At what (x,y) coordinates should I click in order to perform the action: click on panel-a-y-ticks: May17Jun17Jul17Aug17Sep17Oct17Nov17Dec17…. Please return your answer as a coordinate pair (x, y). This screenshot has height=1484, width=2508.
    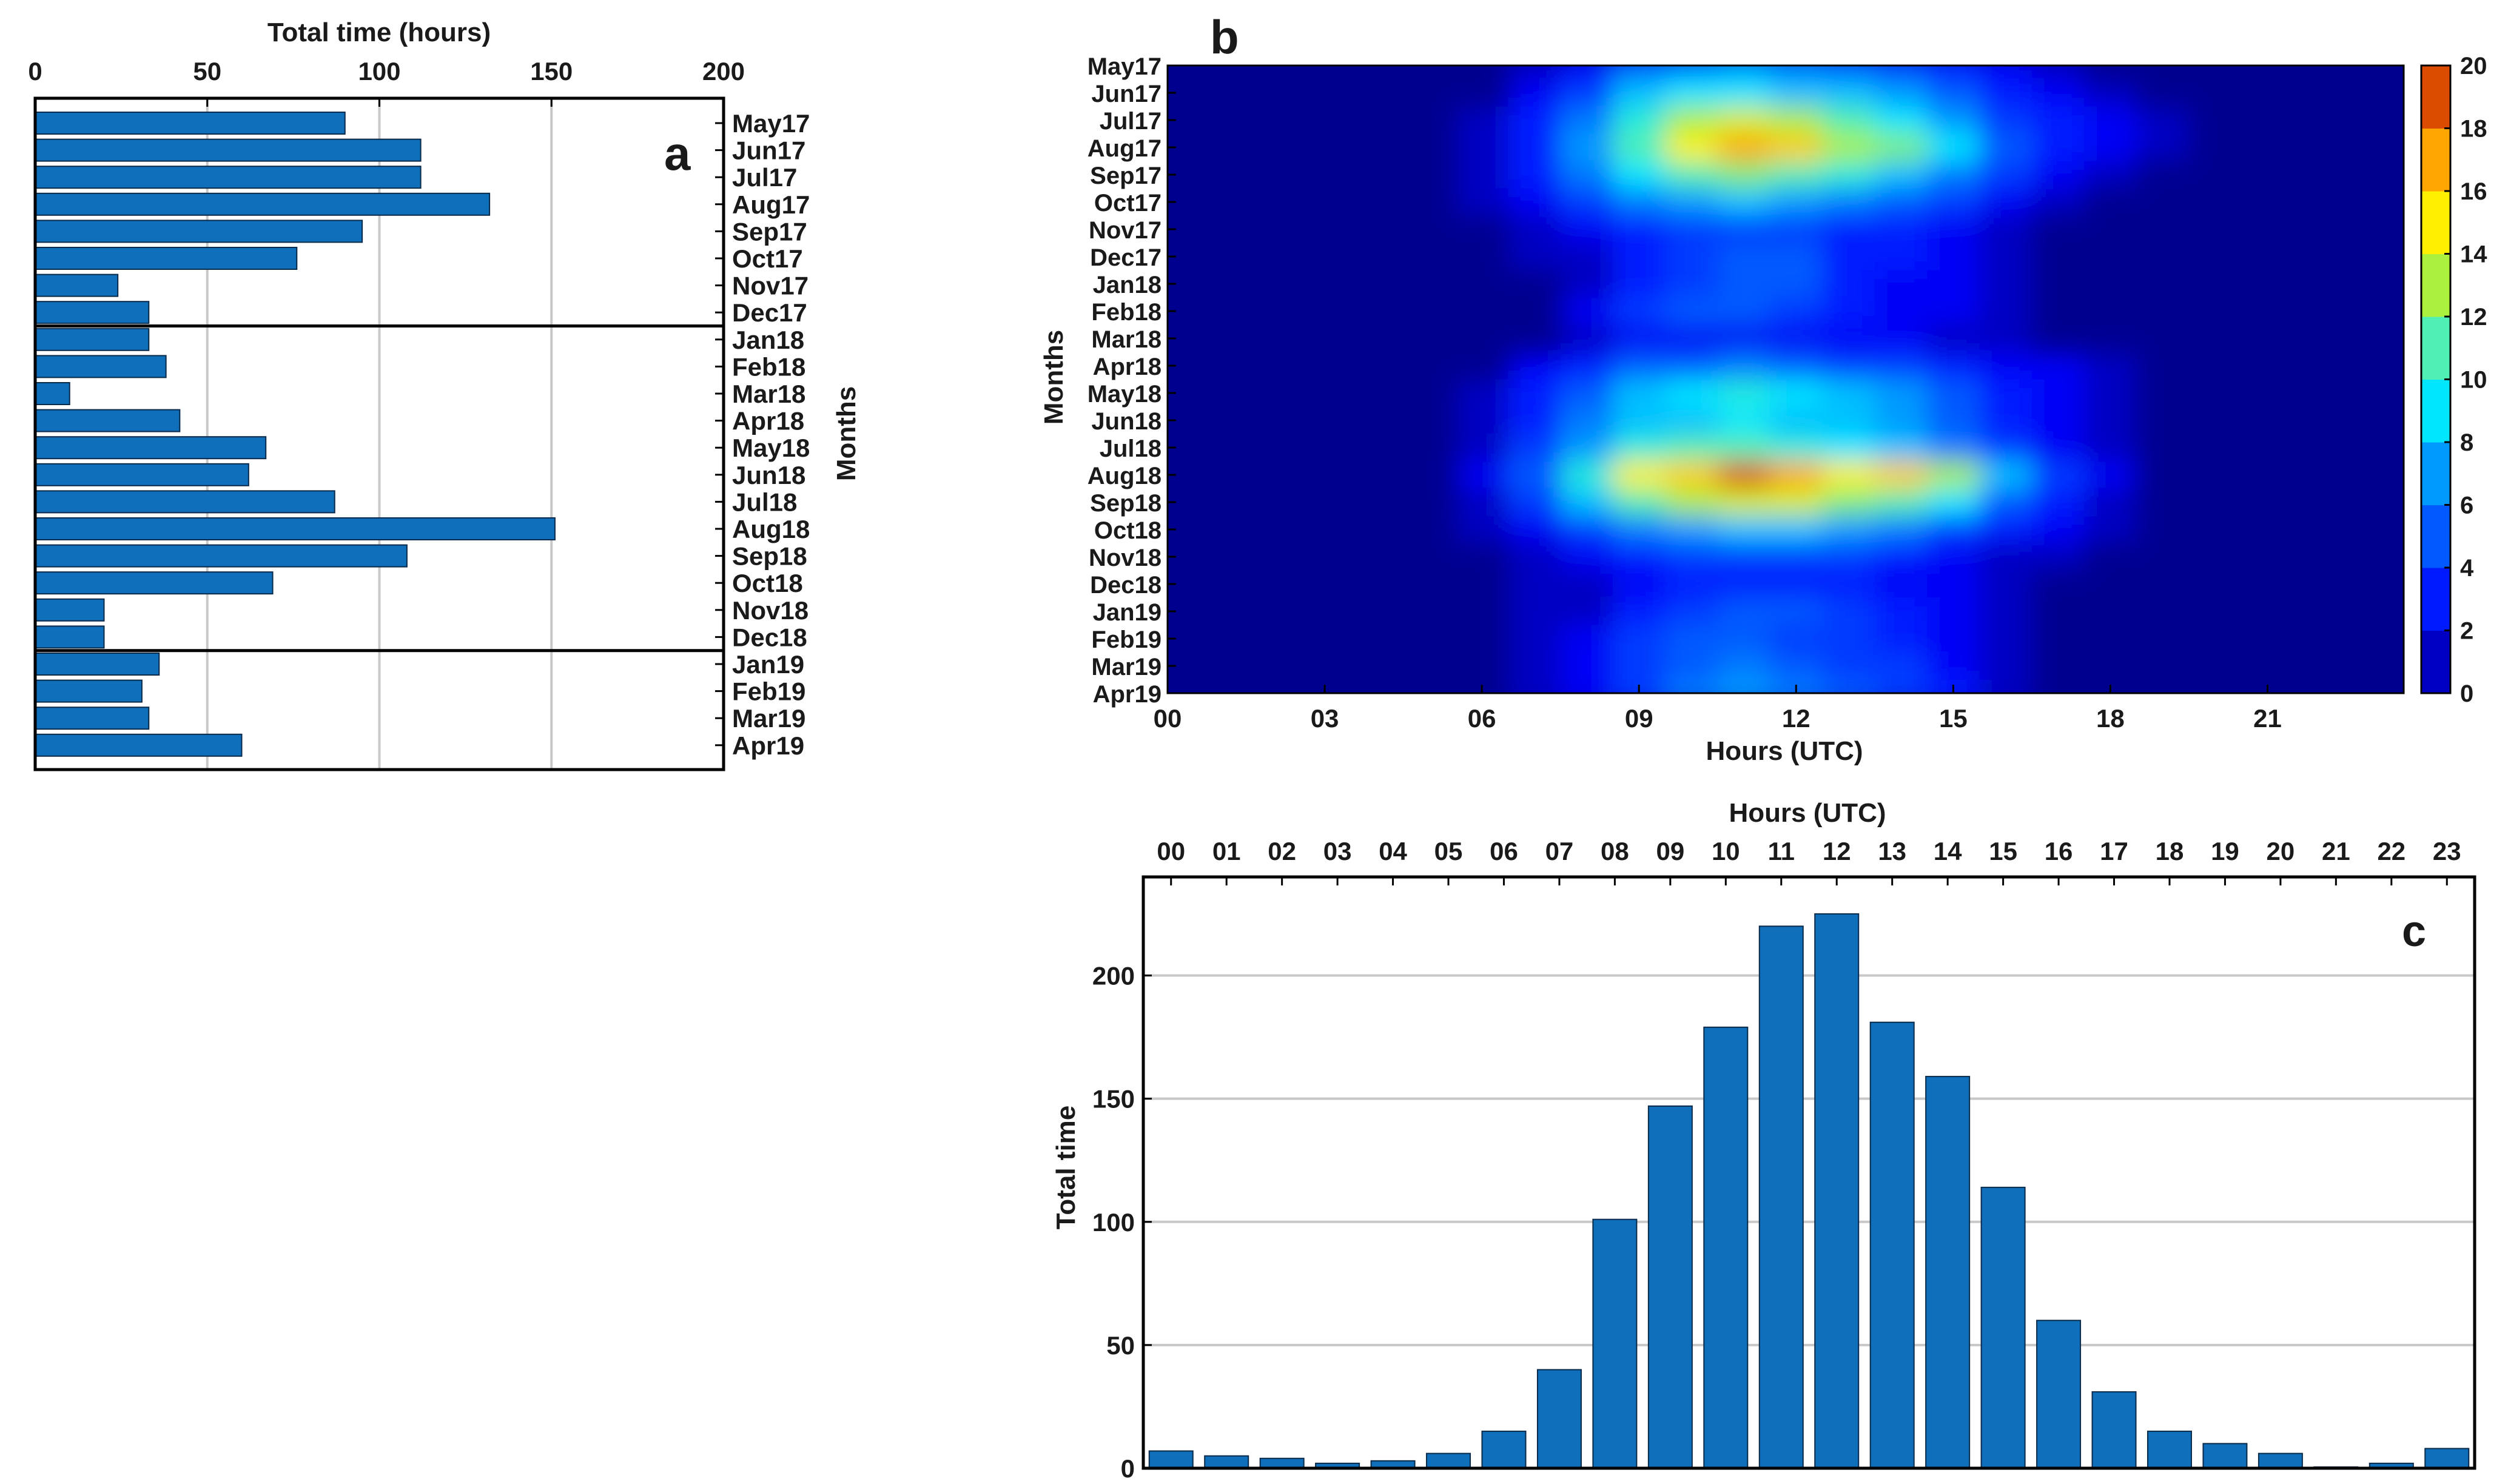
    Looking at the image, I should click on (762, 434).